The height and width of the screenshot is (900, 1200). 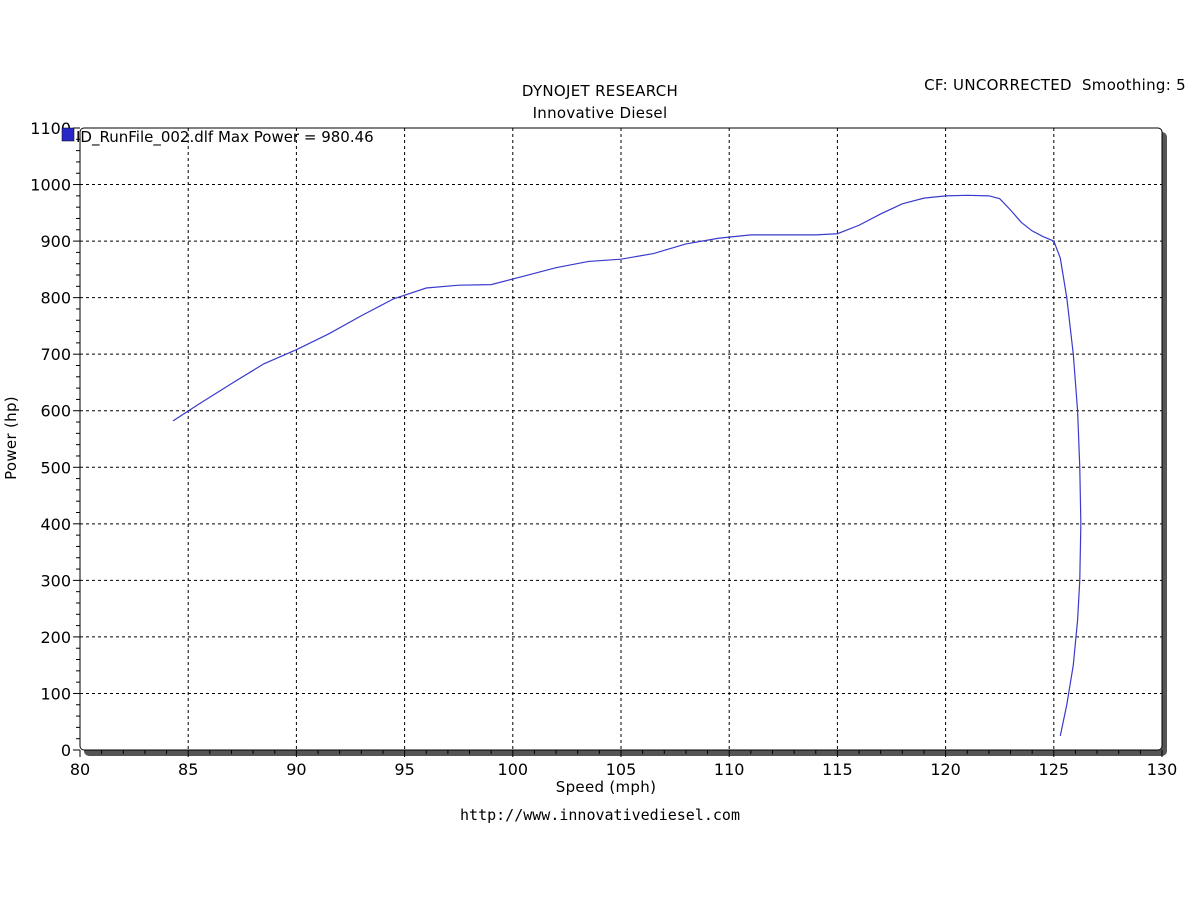 What do you see at coordinates (600, 91) in the screenshot?
I see `chart-title: DYNOJET RESEARCH` at bounding box center [600, 91].